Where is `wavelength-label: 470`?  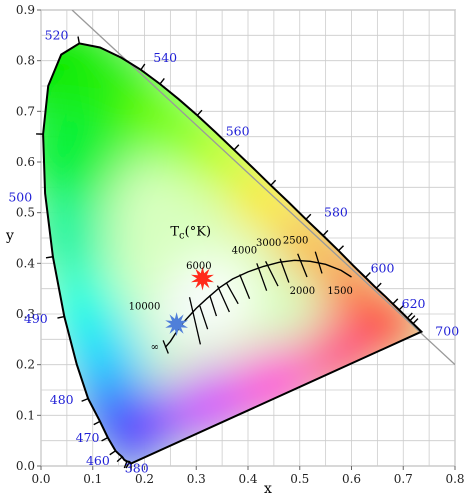
wavelength-label: 470 is located at coordinates (88, 437).